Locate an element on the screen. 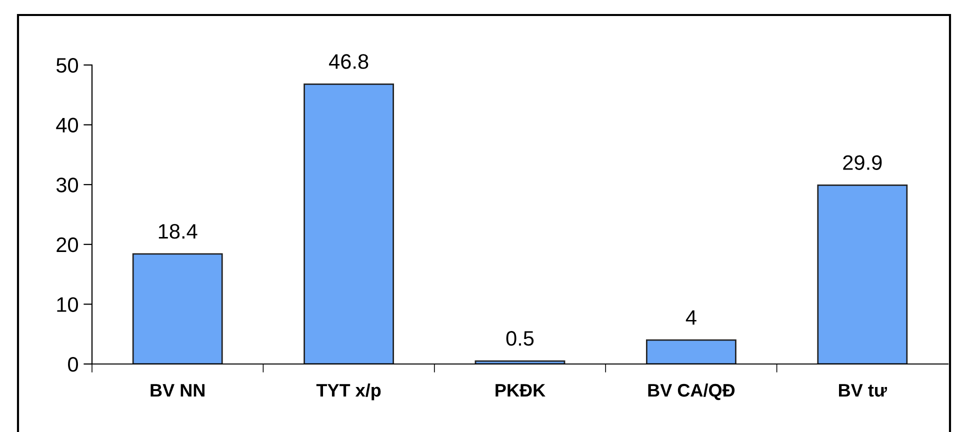 The width and height of the screenshot is (964, 432). x-tick-label: BV CA/QĐ is located at coordinates (691, 391).